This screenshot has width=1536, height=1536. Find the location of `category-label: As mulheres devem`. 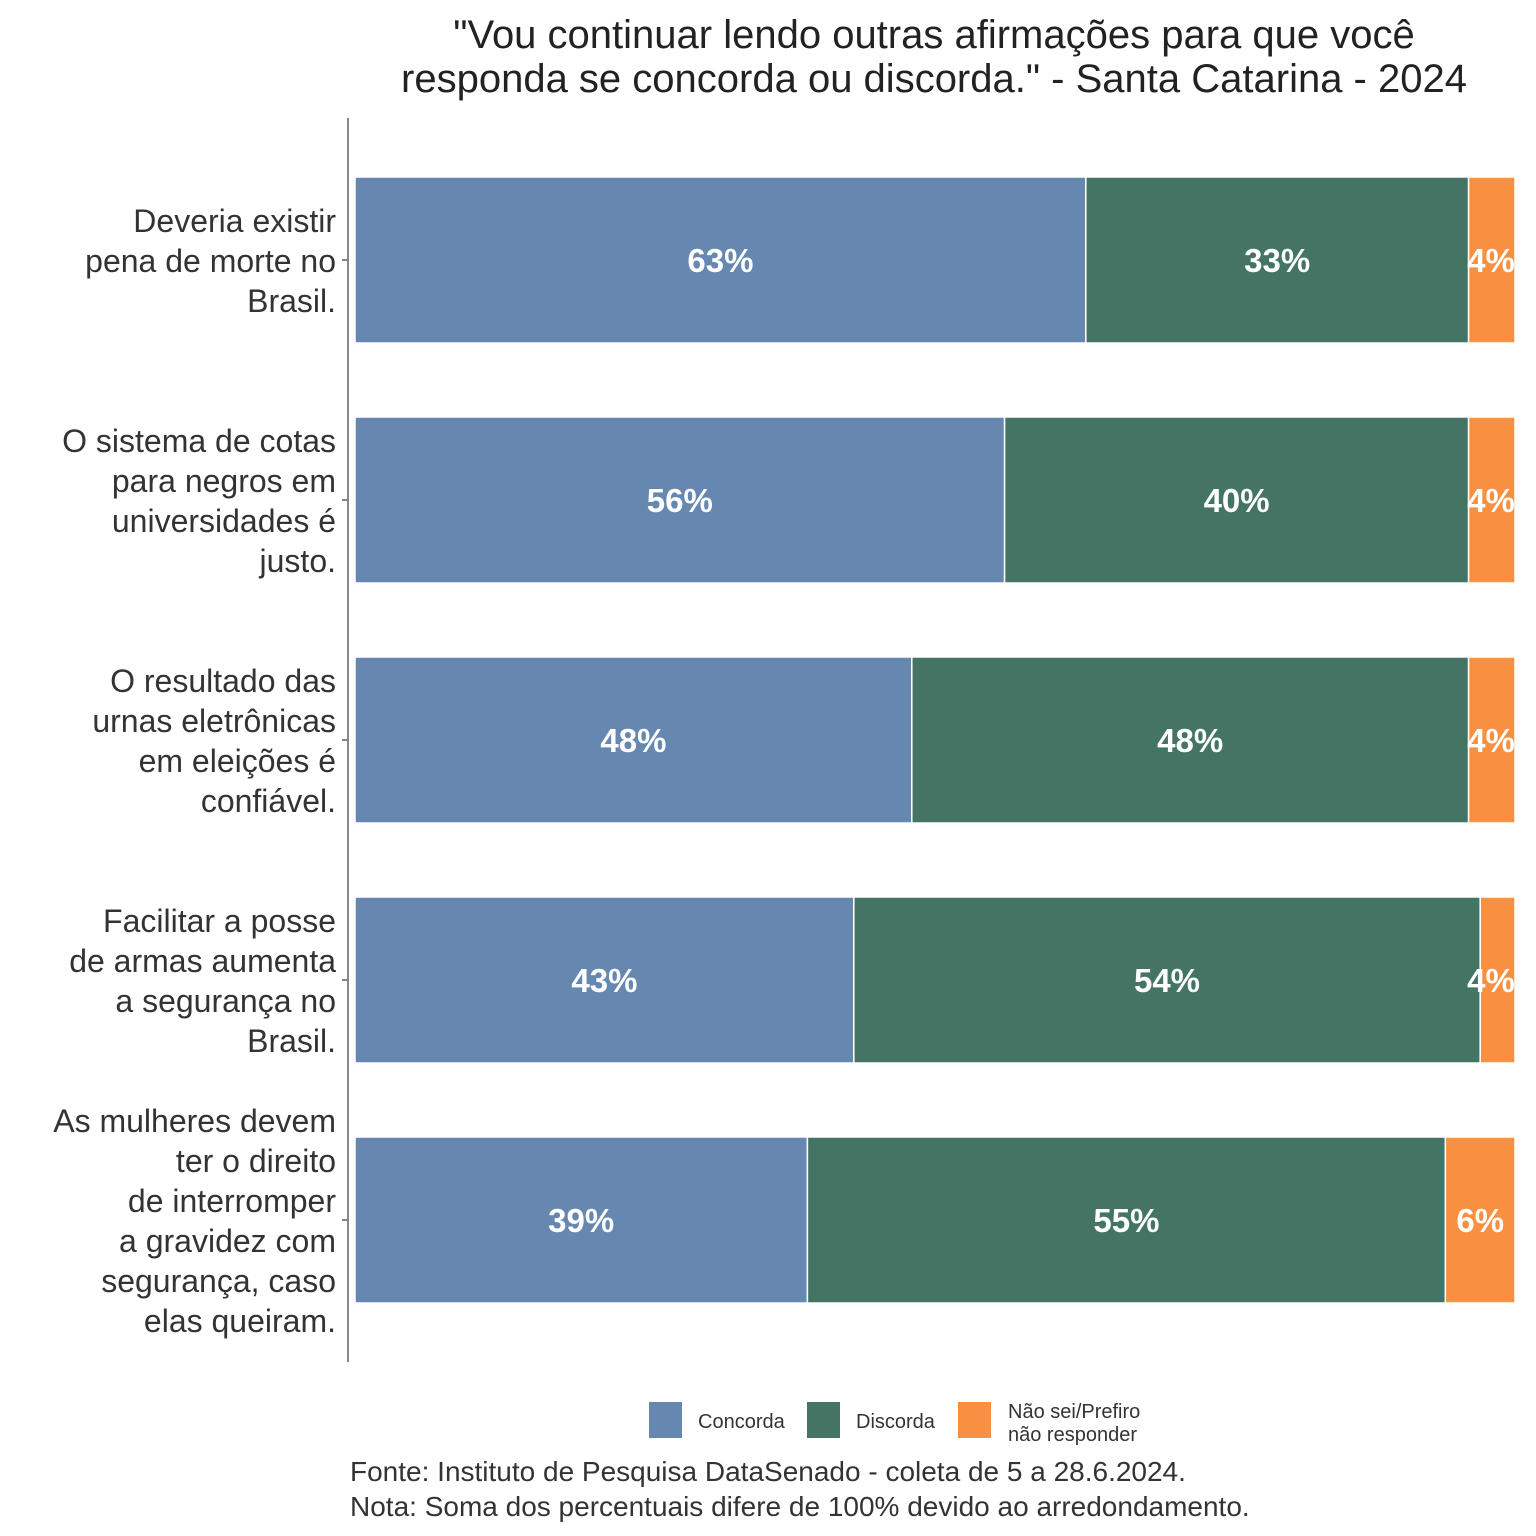

category-label: As mulheres devem is located at coordinates (194, 1121).